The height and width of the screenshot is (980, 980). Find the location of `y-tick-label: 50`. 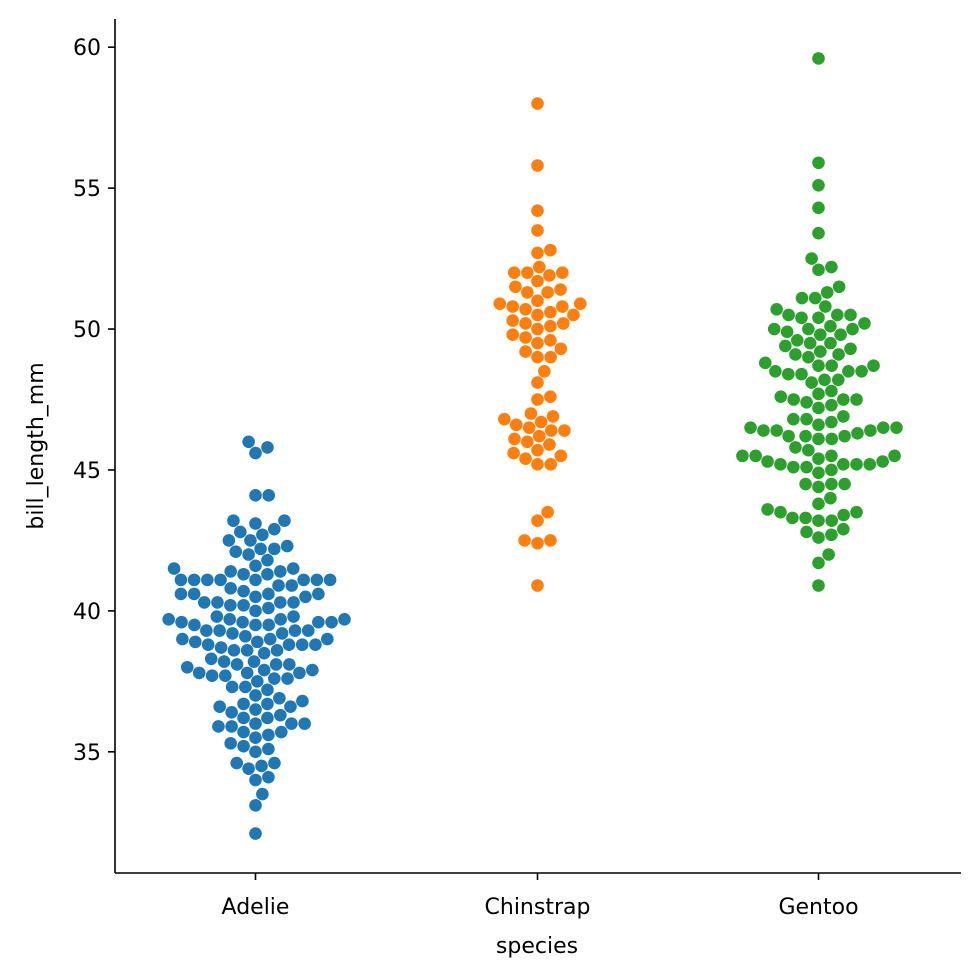

y-tick-label: 50 is located at coordinates (87, 330).